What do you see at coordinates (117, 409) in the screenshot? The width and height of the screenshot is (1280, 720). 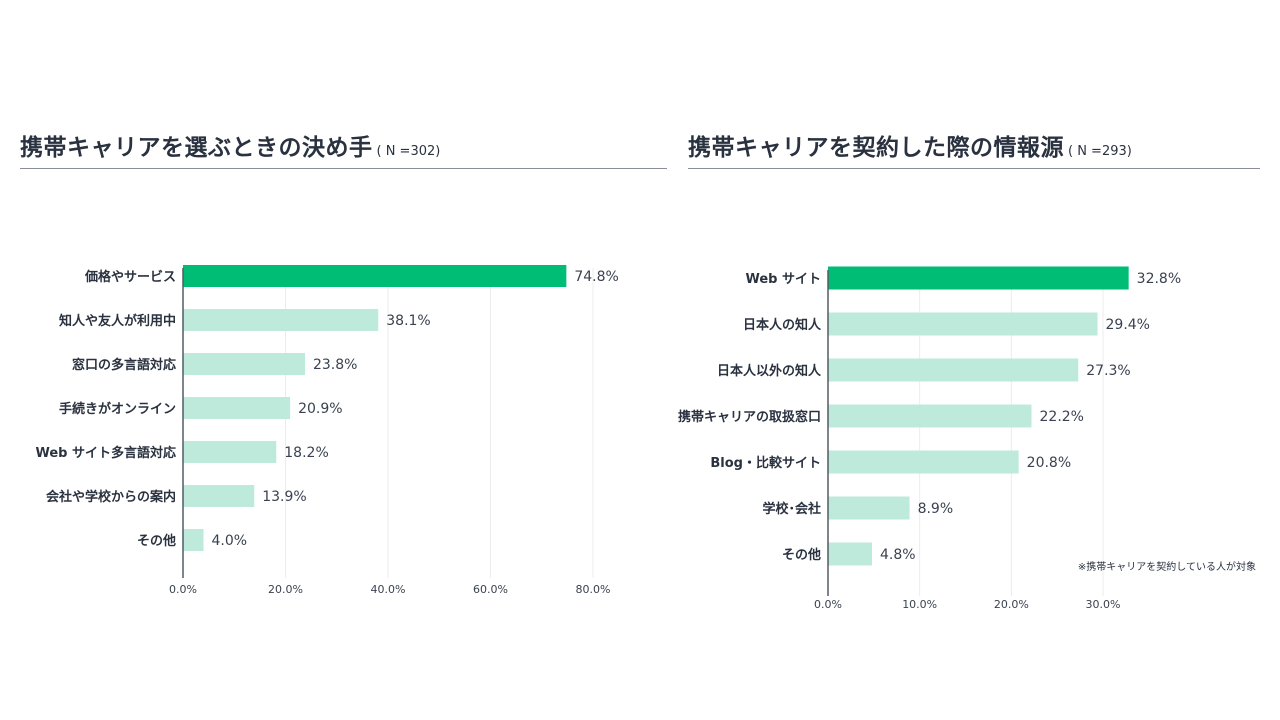 I see `category-label: 手続きがオンライン` at bounding box center [117, 409].